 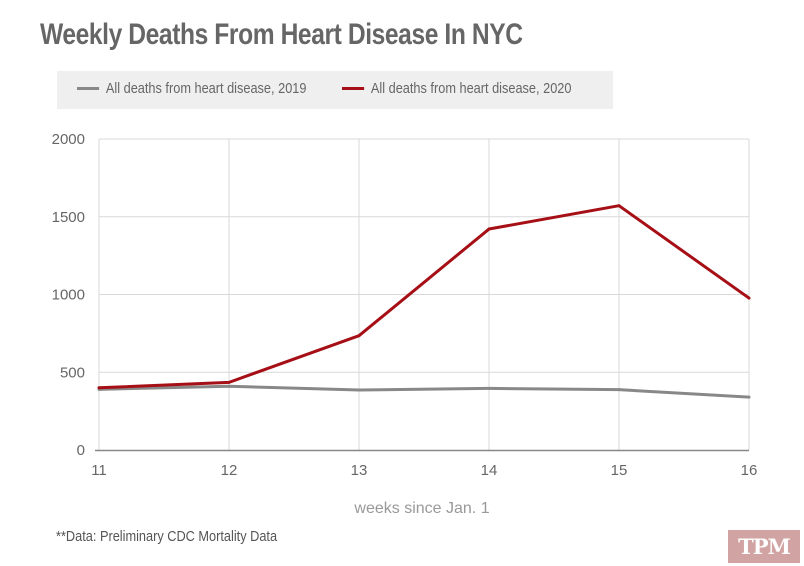 I want to click on legend-item-2020: All deaths from heart disease, 2020, so click(x=456, y=88).